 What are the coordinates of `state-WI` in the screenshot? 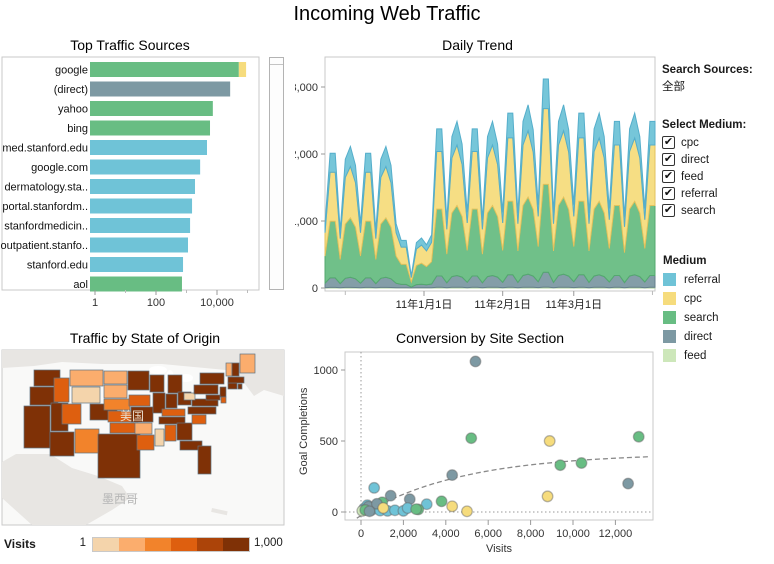 It's located at (157, 383).